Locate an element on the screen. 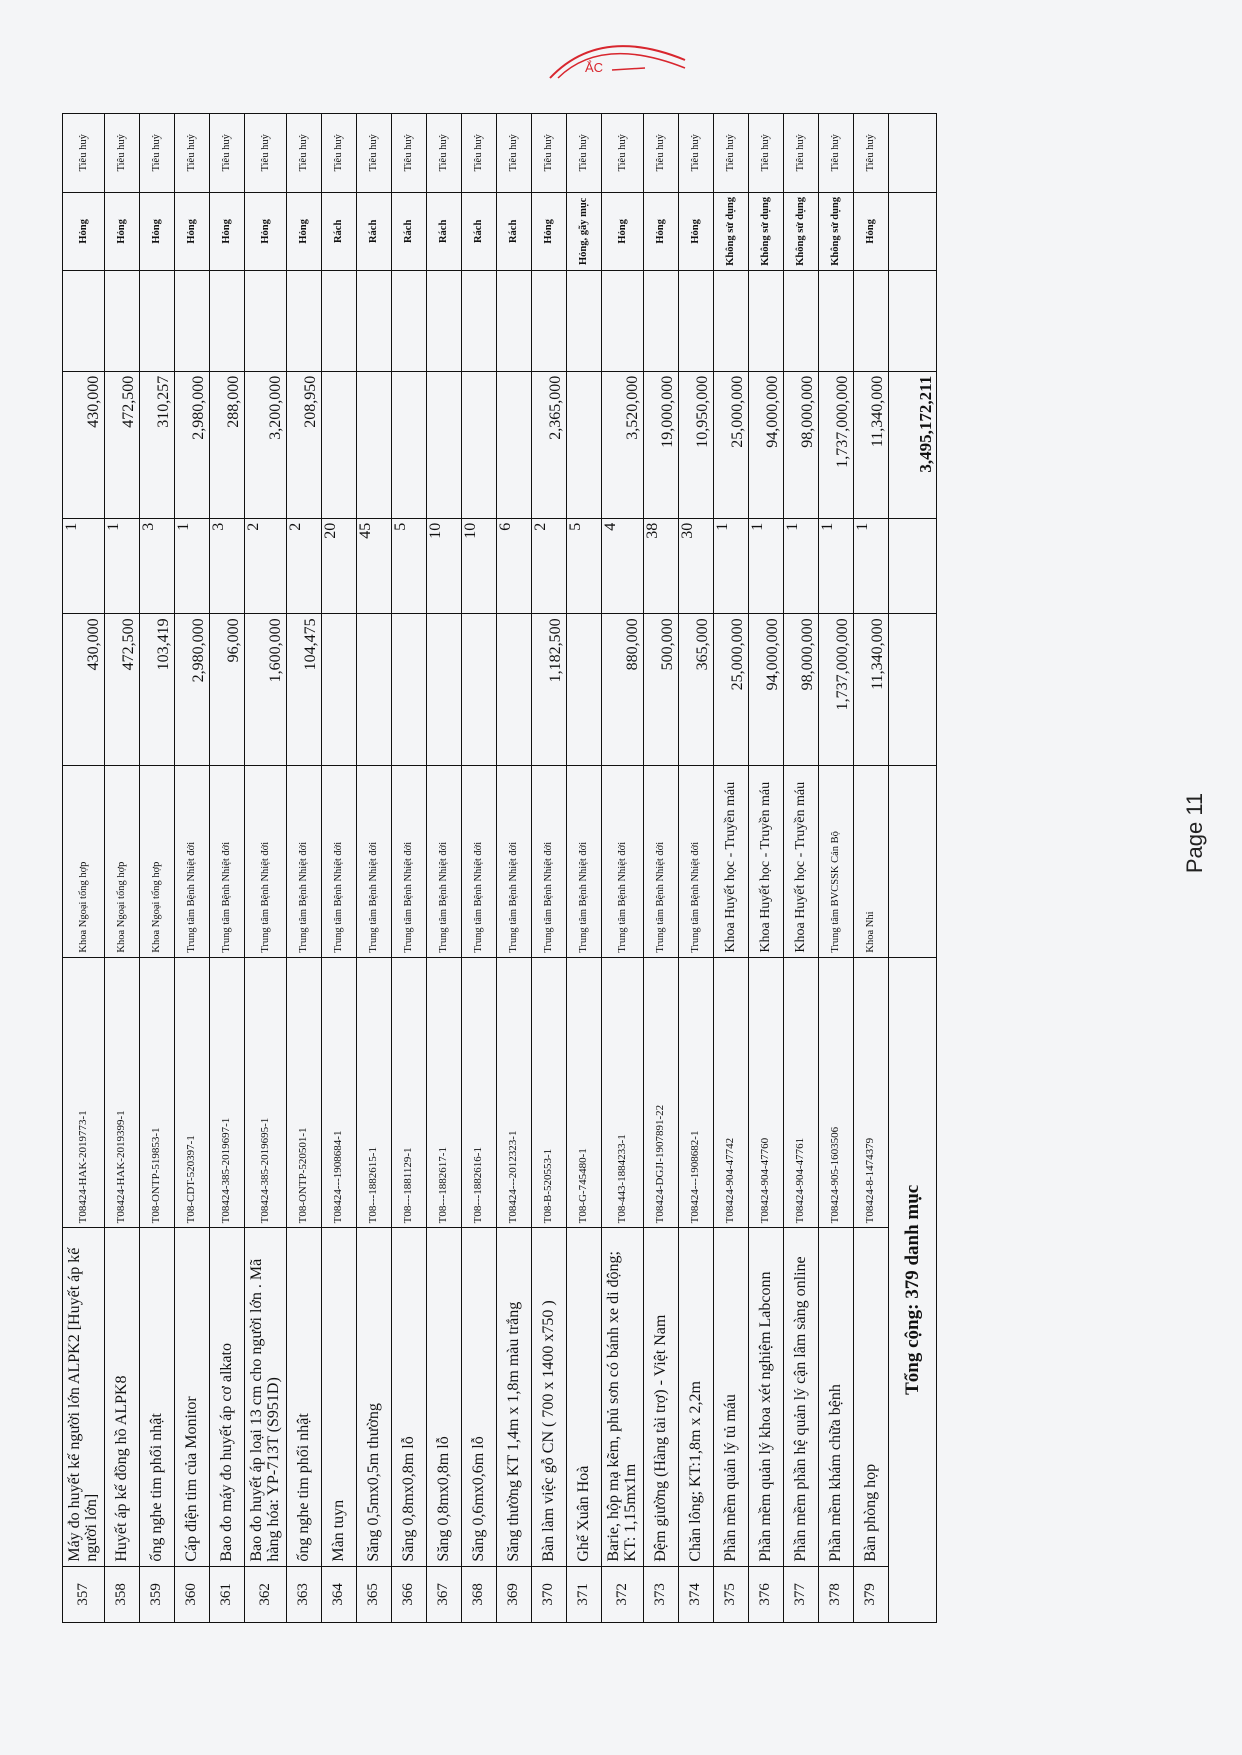 Image resolution: width=1242 pixels, height=1755 pixels. item-name: Cáp điện tim của Monitor is located at coordinates (192, 1397).